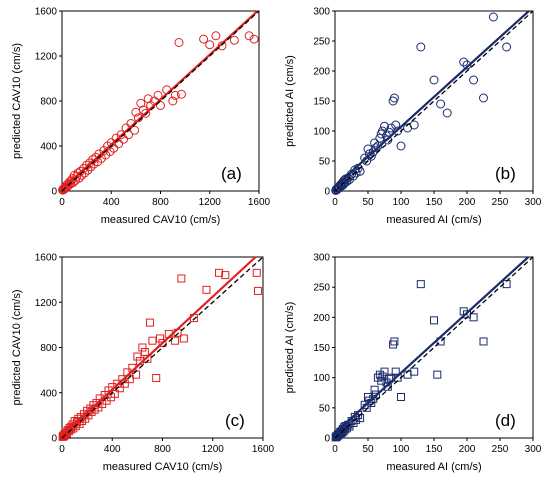 The image size is (550, 488). What do you see at coordinates (505, 420) in the screenshot?
I see `panel-label: (d)` at bounding box center [505, 420].